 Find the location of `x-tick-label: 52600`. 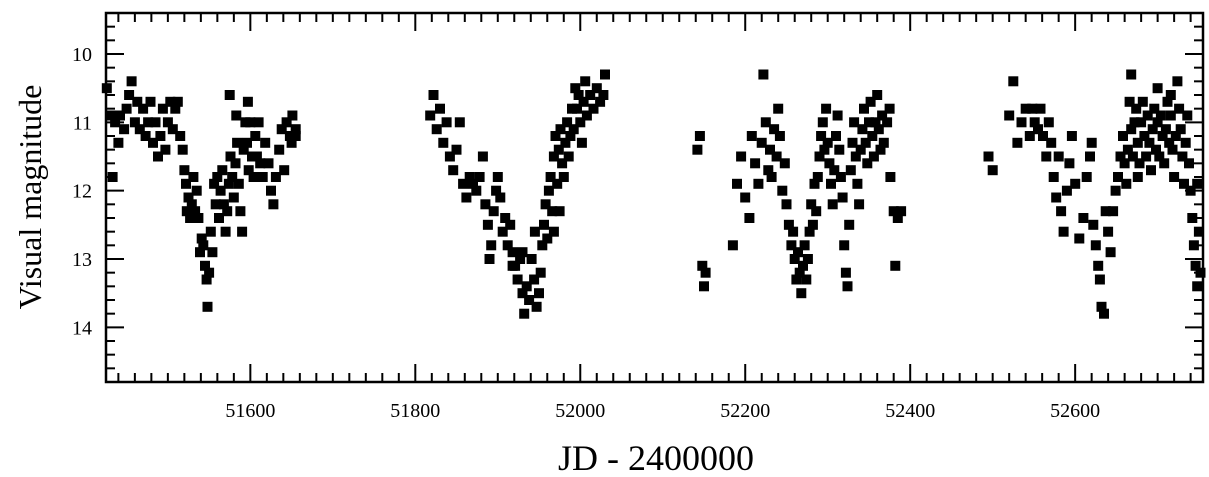

x-tick-label: 52600 is located at coordinates (1075, 411).